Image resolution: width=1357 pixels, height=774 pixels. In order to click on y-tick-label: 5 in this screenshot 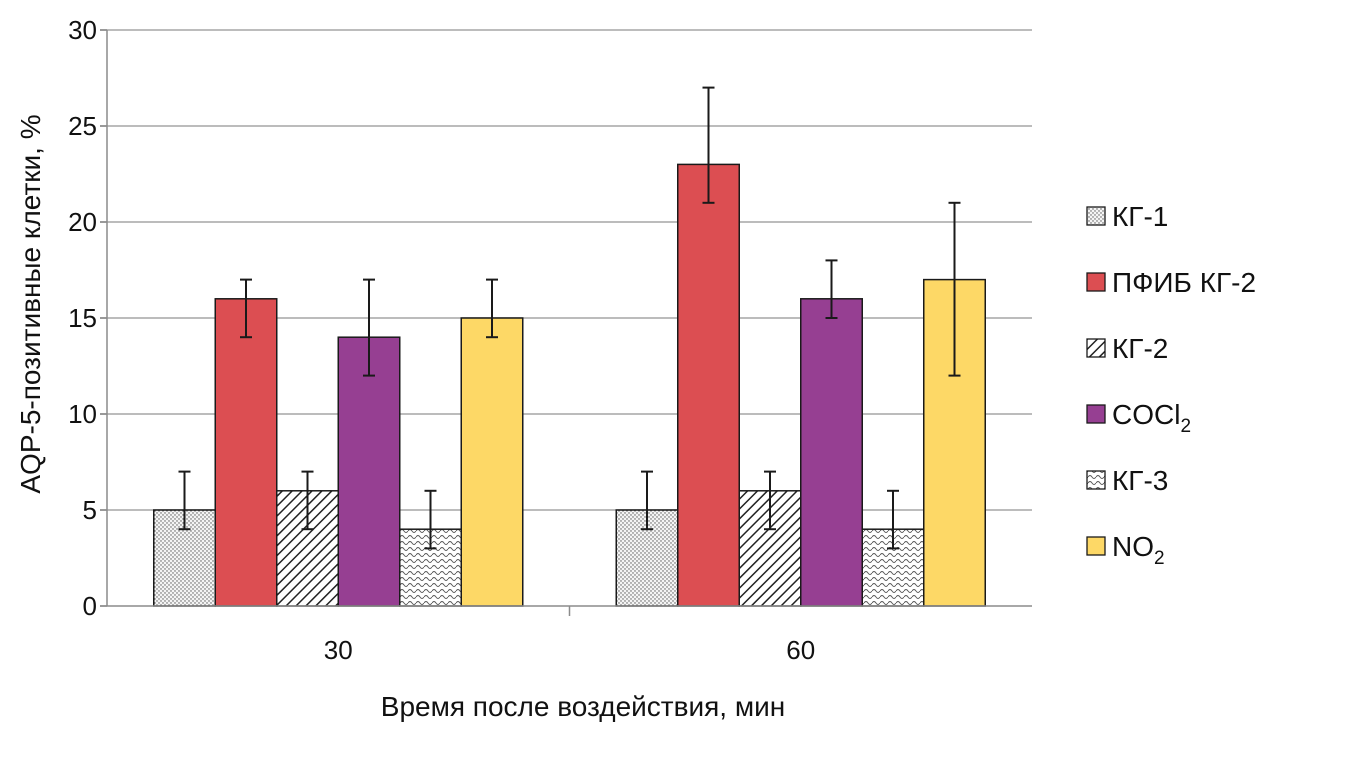, I will do `click(90, 510)`.